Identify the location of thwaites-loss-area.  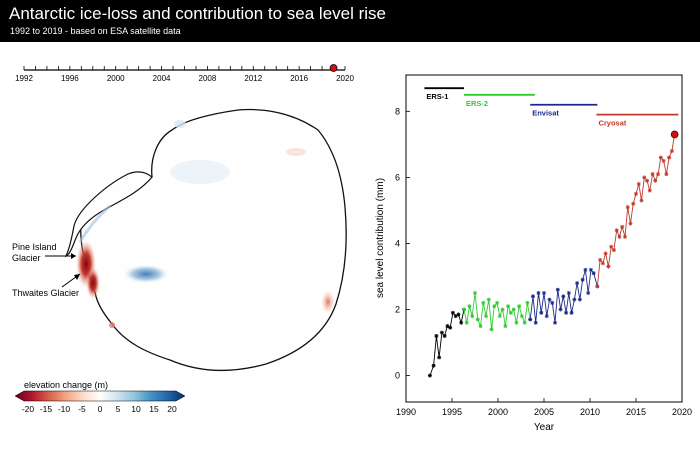
(93, 283).